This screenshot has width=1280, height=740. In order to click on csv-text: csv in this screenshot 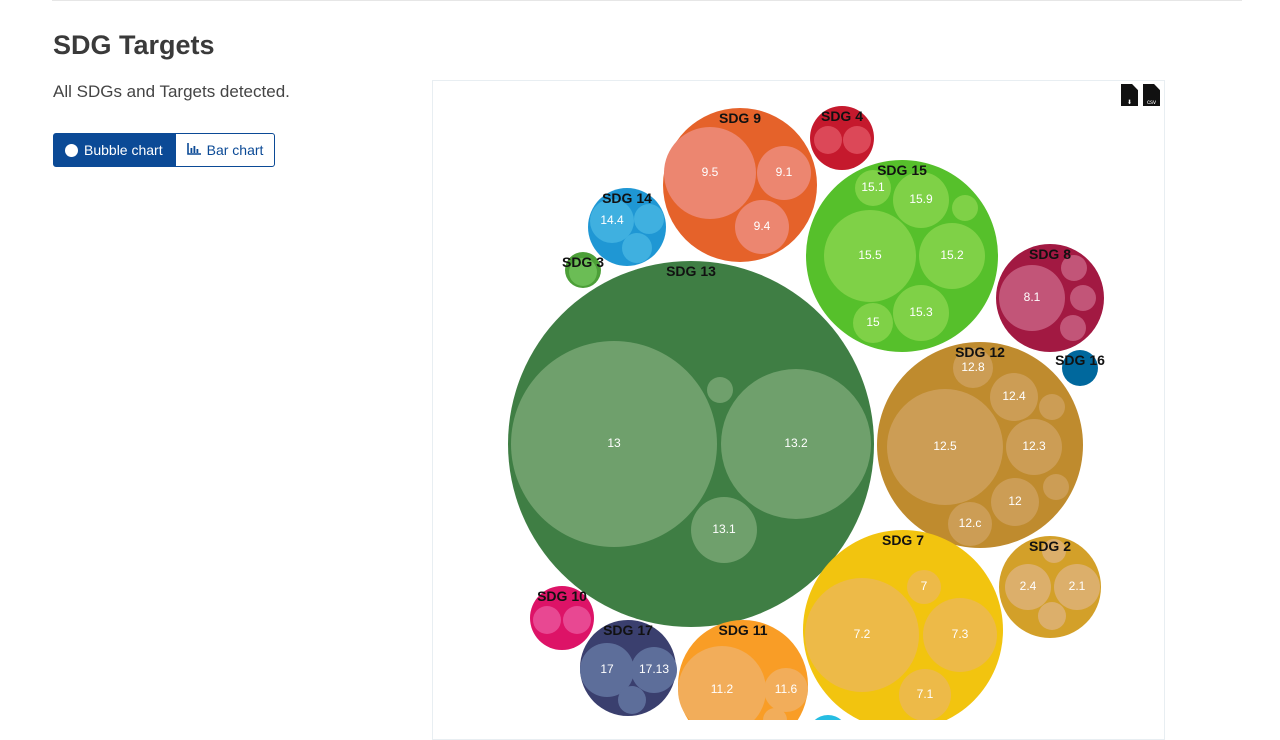, I will do `click(1151, 103)`.